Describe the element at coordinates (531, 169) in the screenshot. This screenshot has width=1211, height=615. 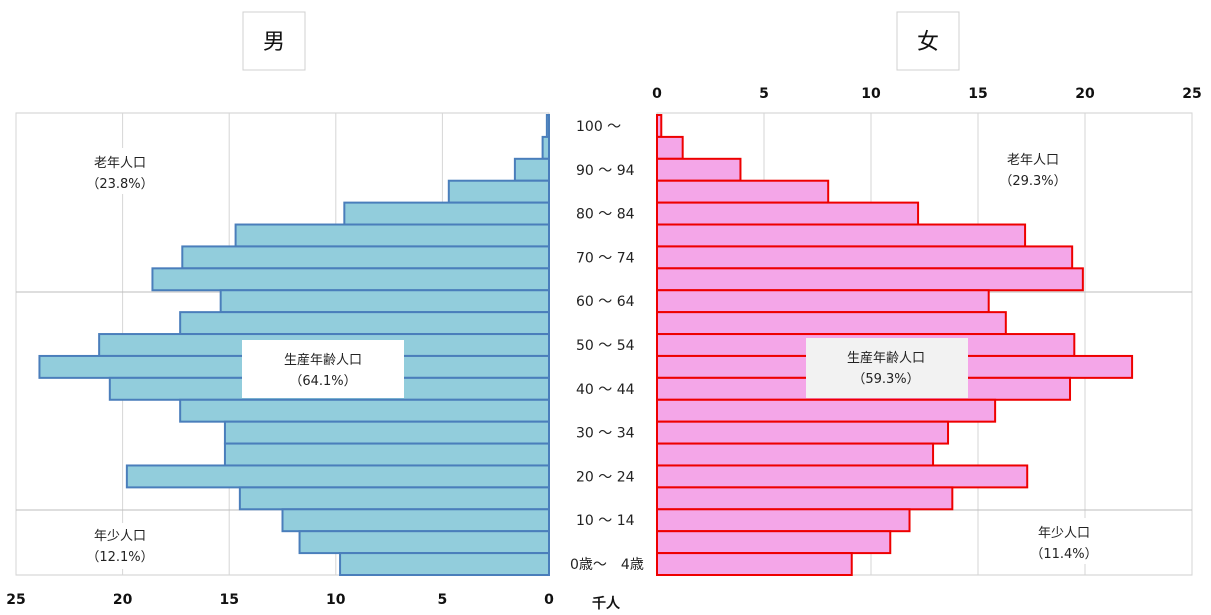
I see `male-bar-90〜94` at that location.